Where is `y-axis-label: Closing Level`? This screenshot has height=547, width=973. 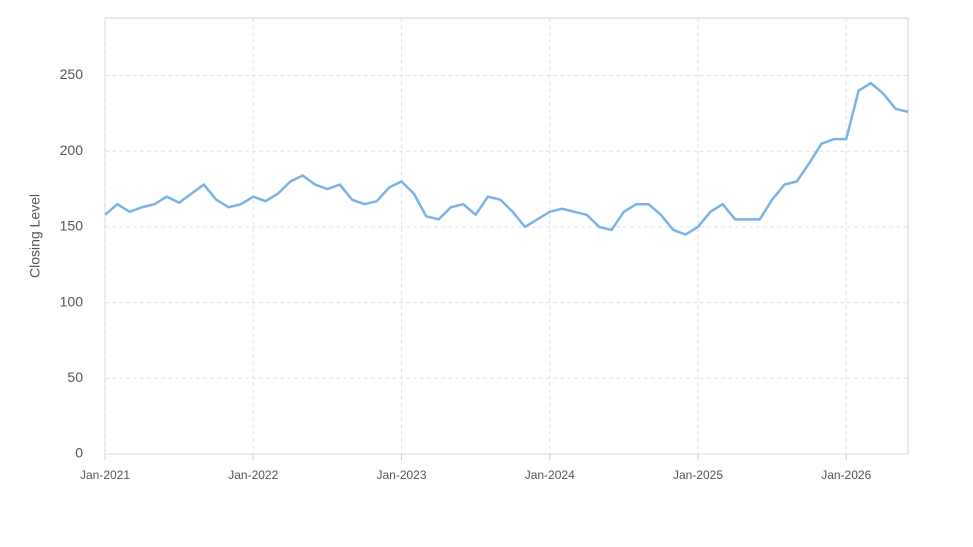 y-axis-label: Closing Level is located at coordinates (35, 236).